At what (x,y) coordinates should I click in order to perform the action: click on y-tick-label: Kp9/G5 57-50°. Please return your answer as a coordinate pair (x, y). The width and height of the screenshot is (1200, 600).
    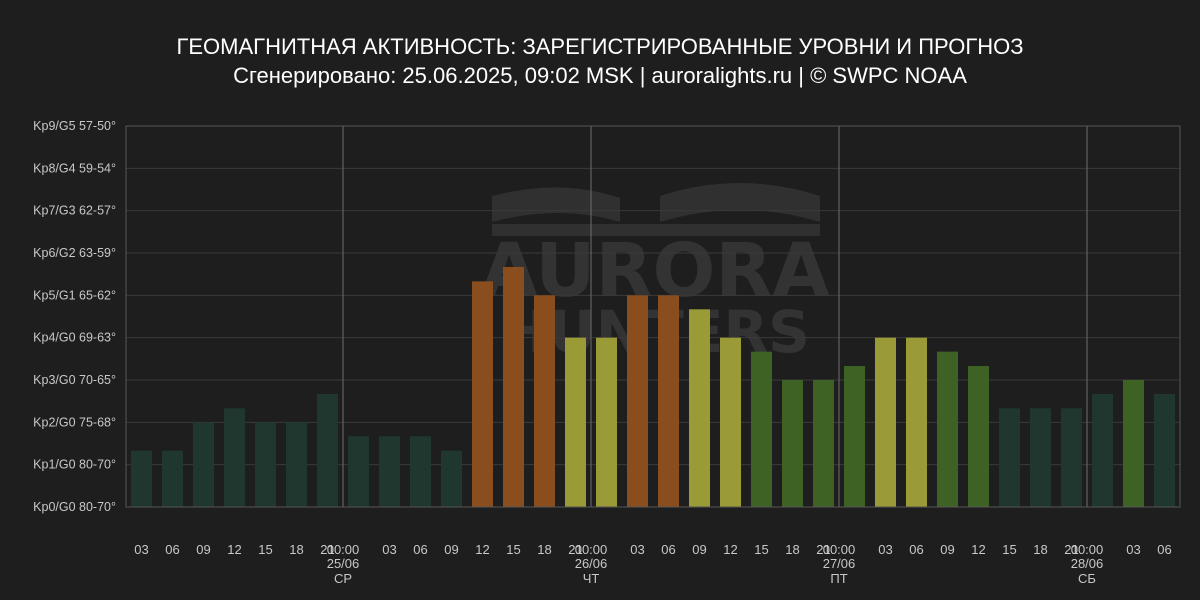
    Looking at the image, I should click on (74, 126).